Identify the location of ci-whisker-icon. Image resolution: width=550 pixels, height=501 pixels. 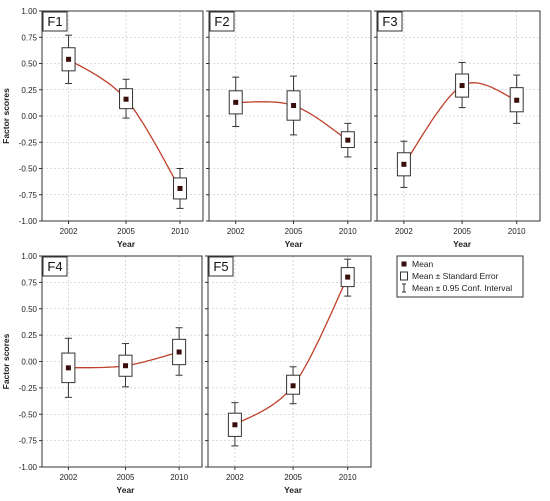
(404, 288).